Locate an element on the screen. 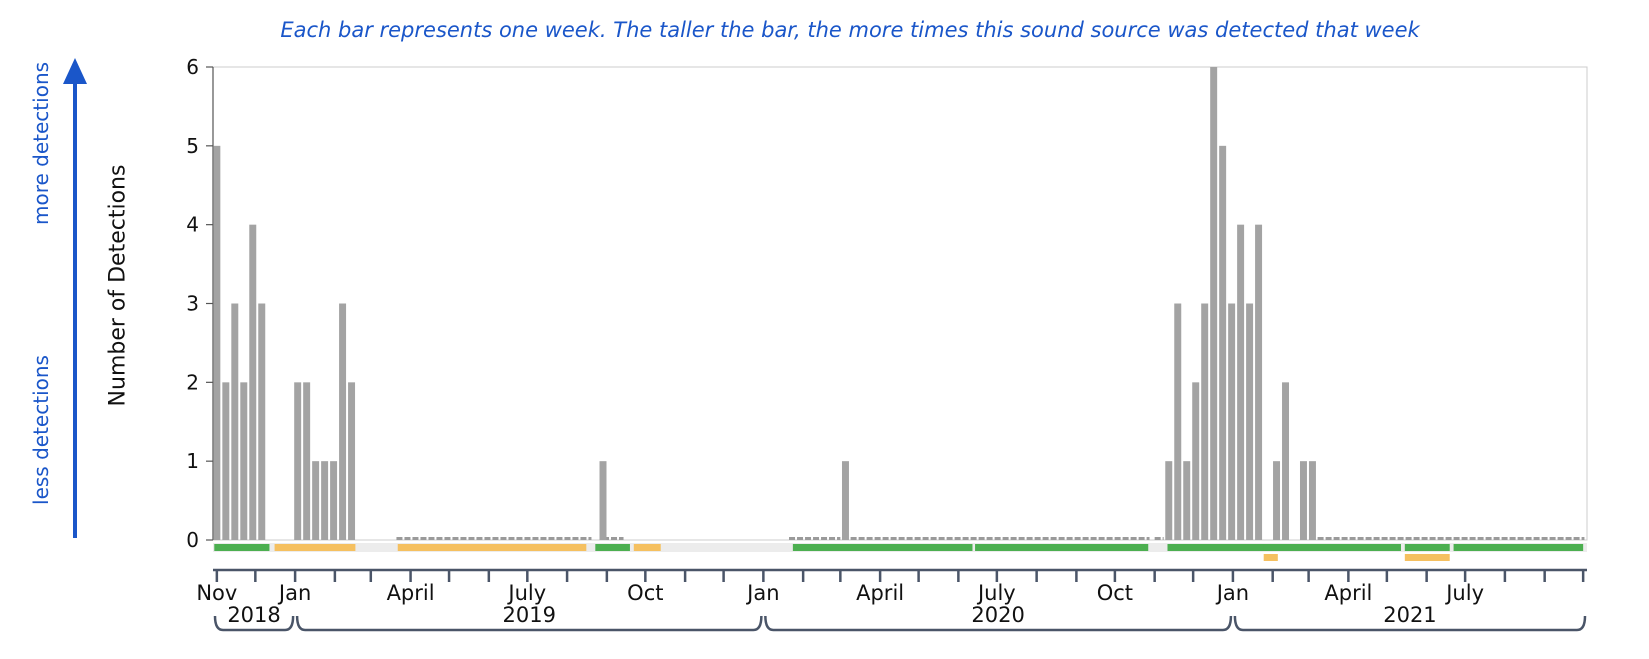  y-tick-label: 4 is located at coordinates (192, 225).